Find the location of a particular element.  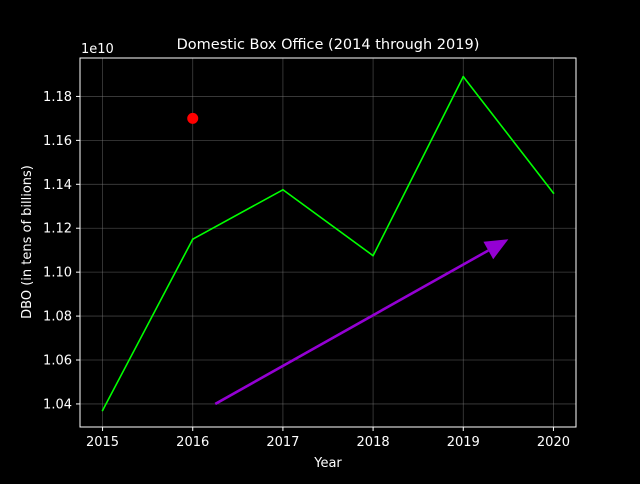

y-tick-label: 1.06 is located at coordinates (57, 361).